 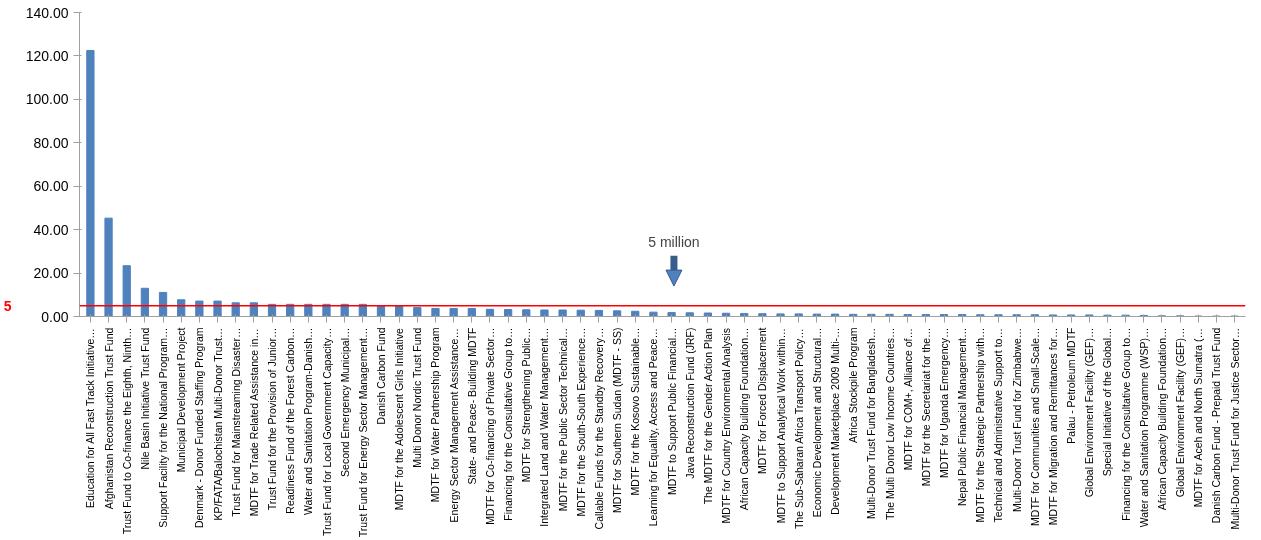 What do you see at coordinates (471, 406) in the screenshot?
I see `x-tick-label: State- and Peace- Building MDTF` at bounding box center [471, 406].